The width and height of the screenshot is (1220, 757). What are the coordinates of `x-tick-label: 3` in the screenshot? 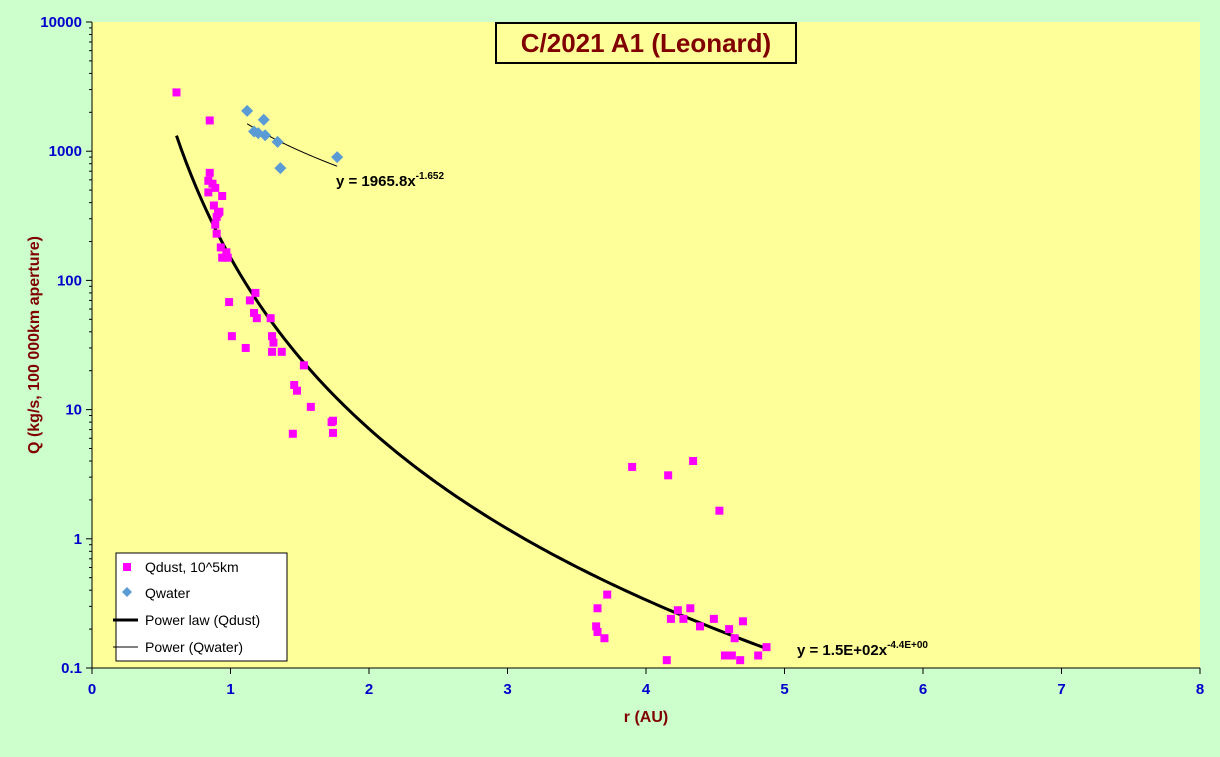 It's located at (507, 689).